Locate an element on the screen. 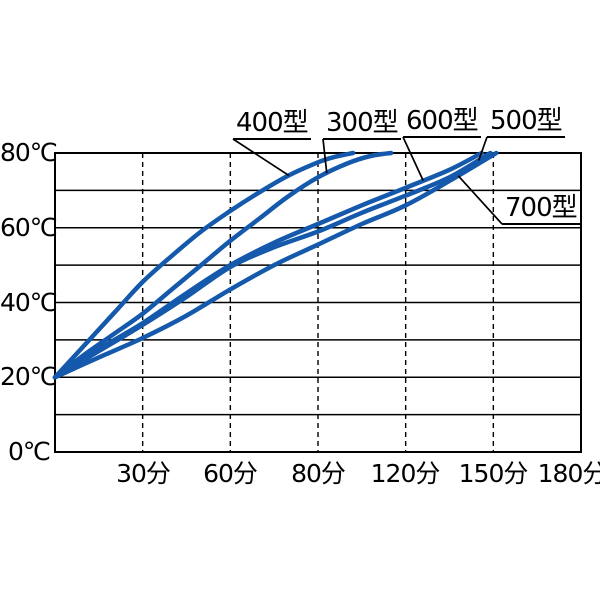 Image resolution: width=600 pixels, height=600 pixels. x-axis-label-30min: 30分 is located at coordinates (143, 473).